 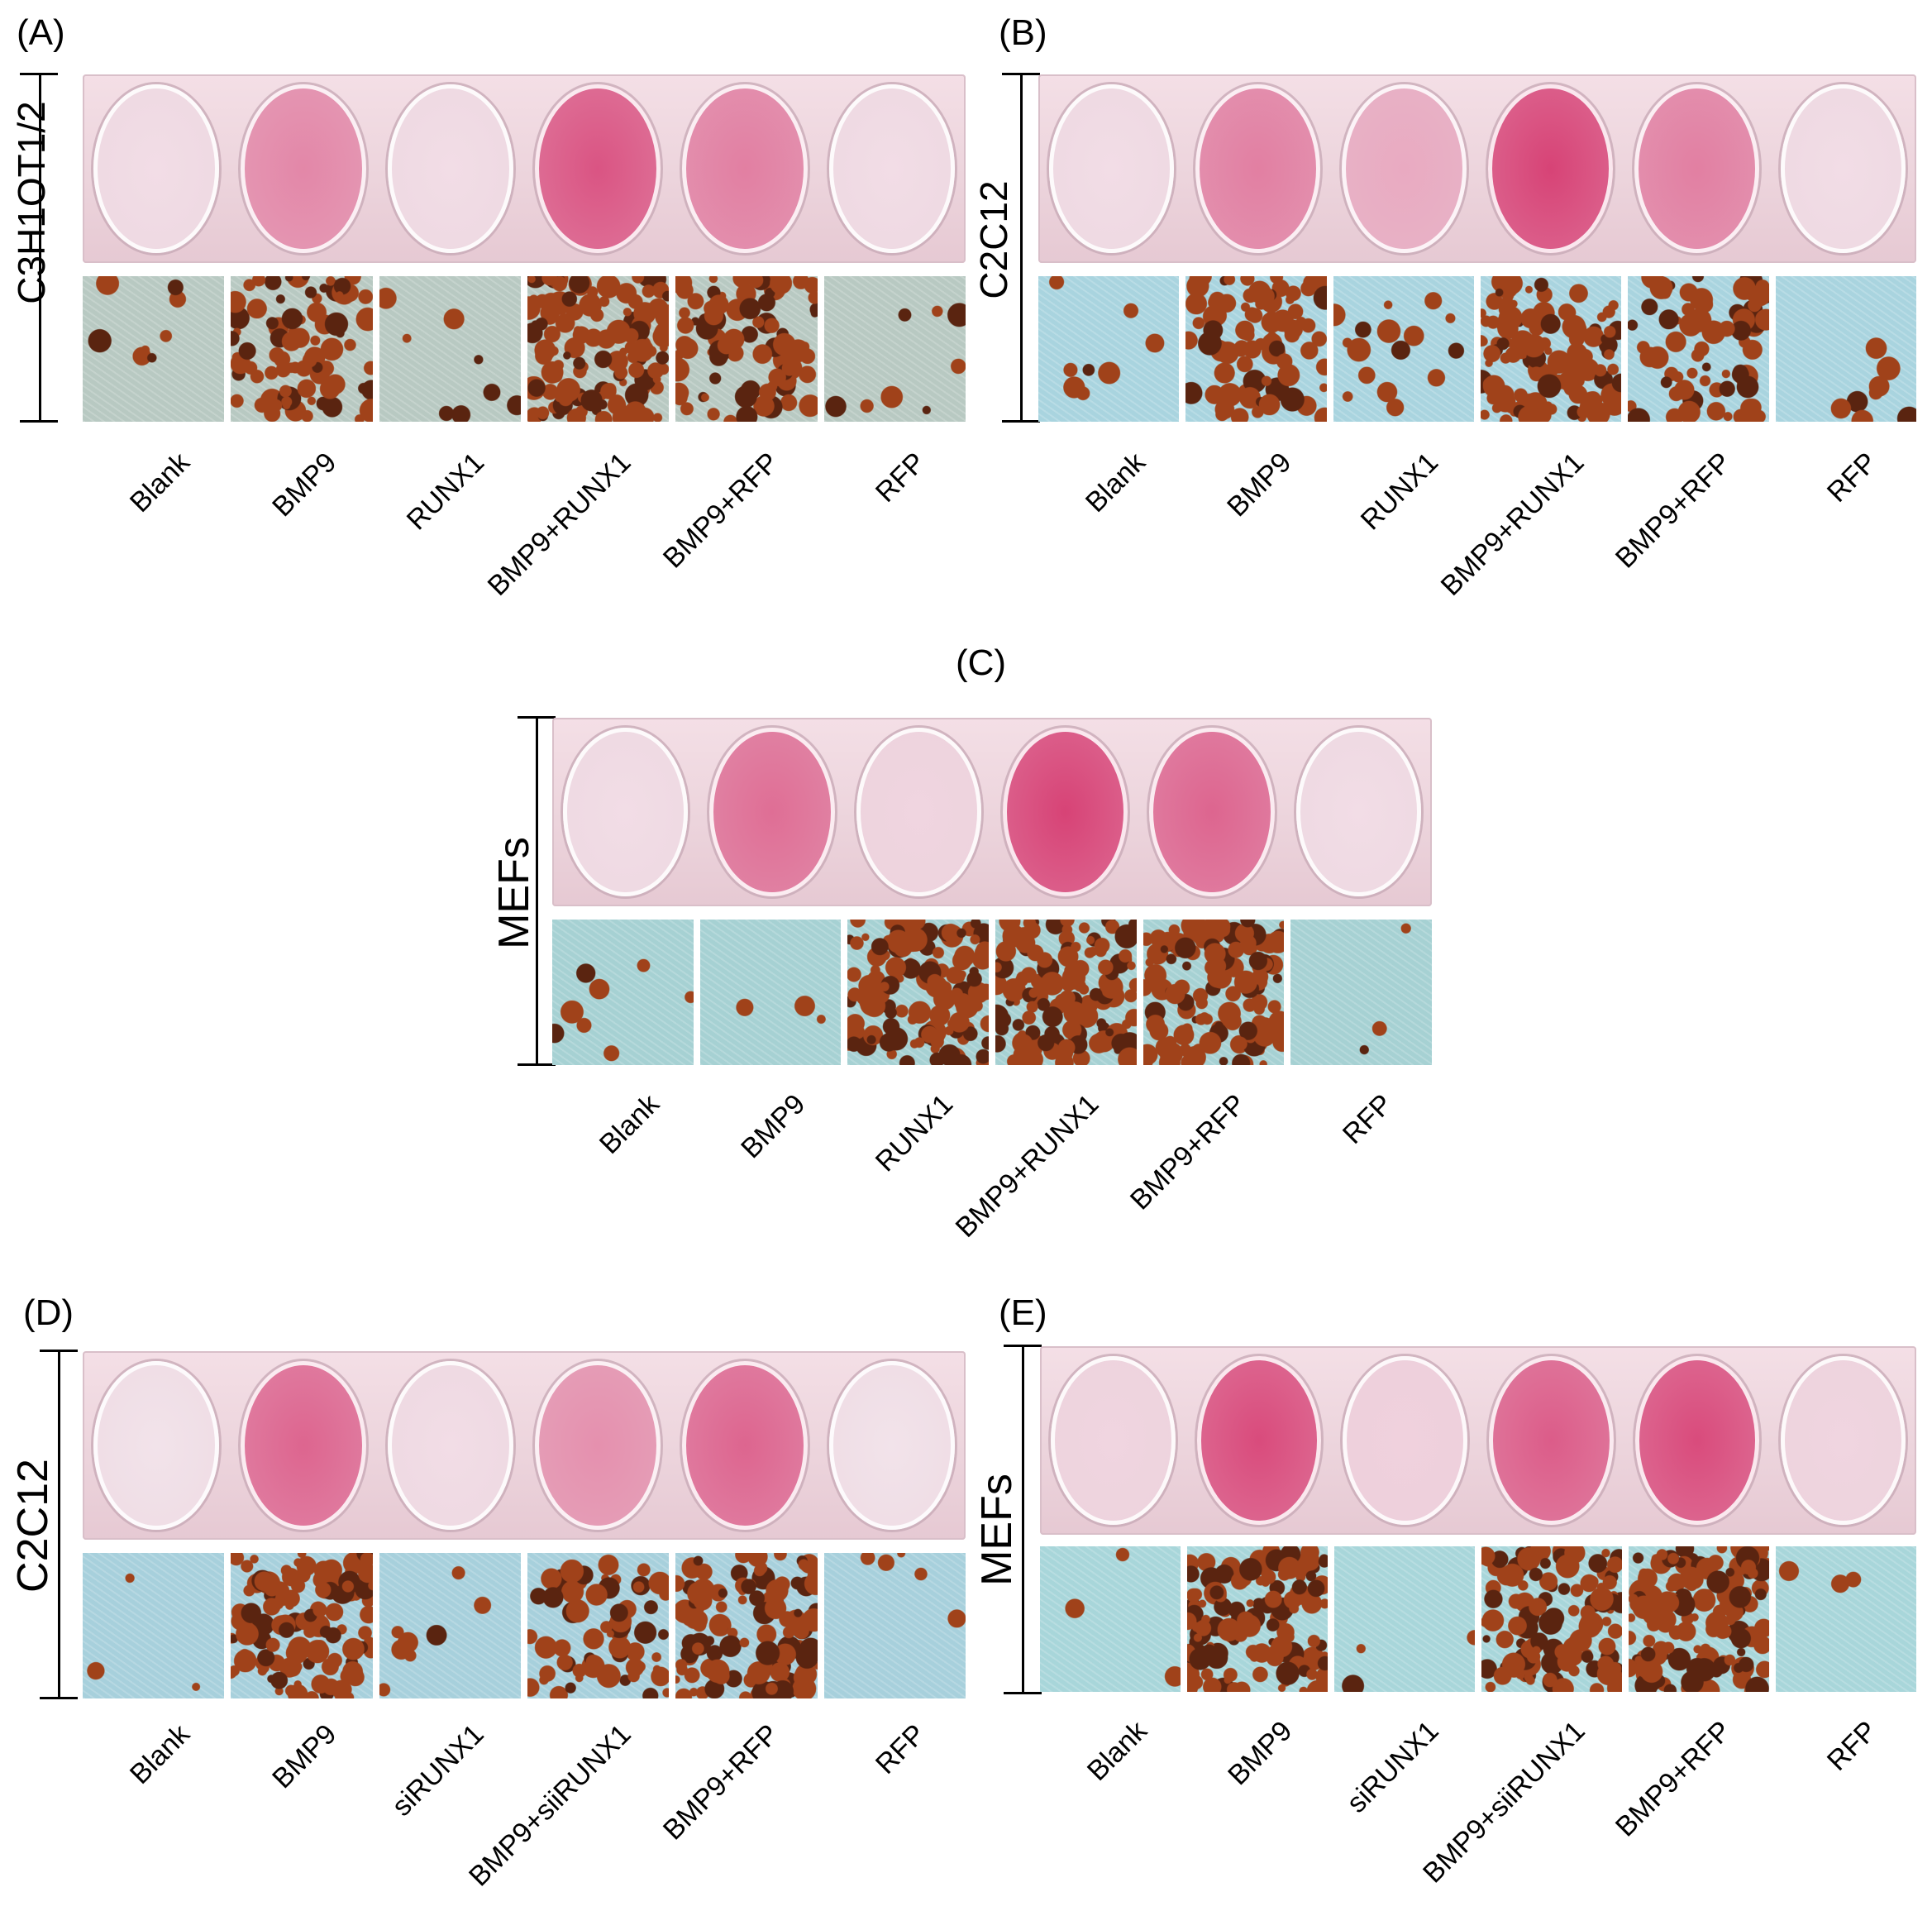 I want to click on panel-label: (A), so click(x=41, y=32).